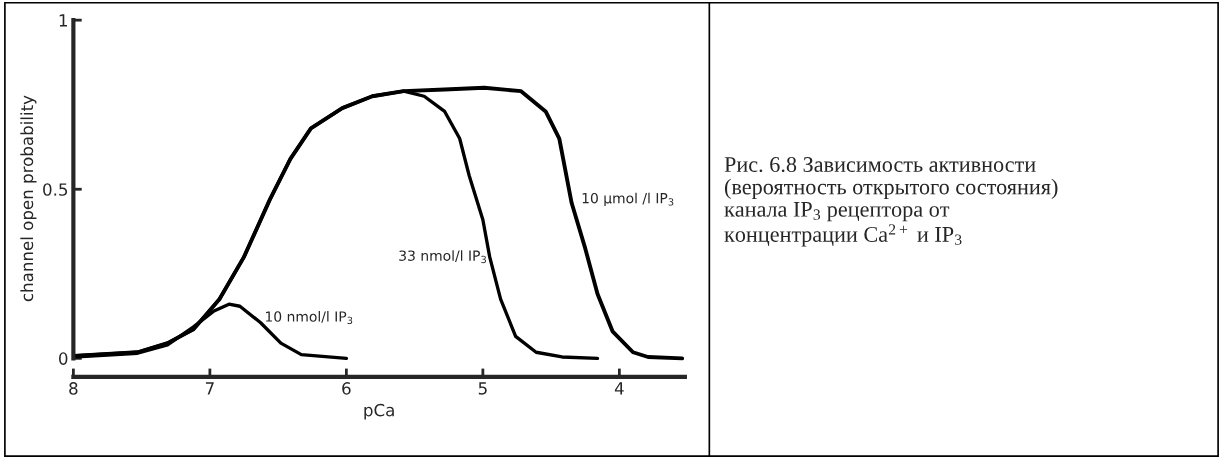  What do you see at coordinates (482, 388) in the screenshot?
I see `x-tick-label: 5` at bounding box center [482, 388].